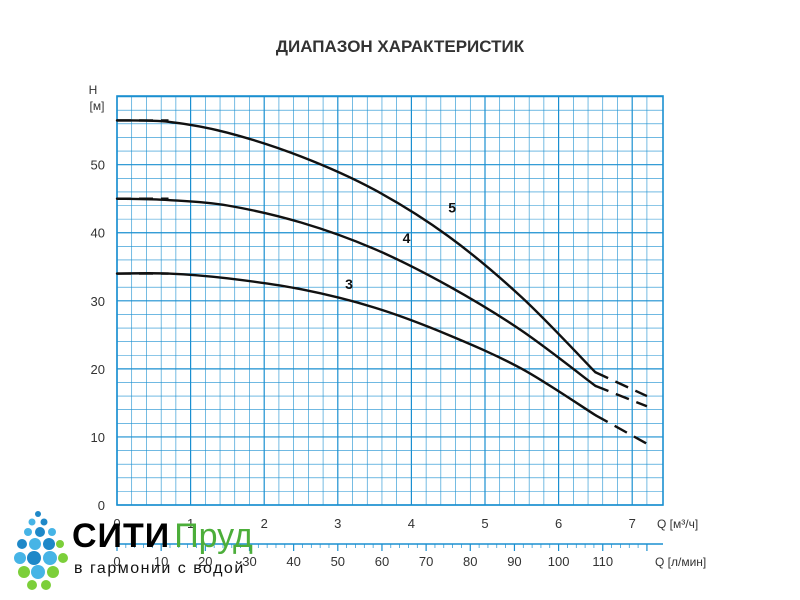  Describe the element at coordinates (93, 90) in the screenshot. I see `y-axis-label: H` at that location.